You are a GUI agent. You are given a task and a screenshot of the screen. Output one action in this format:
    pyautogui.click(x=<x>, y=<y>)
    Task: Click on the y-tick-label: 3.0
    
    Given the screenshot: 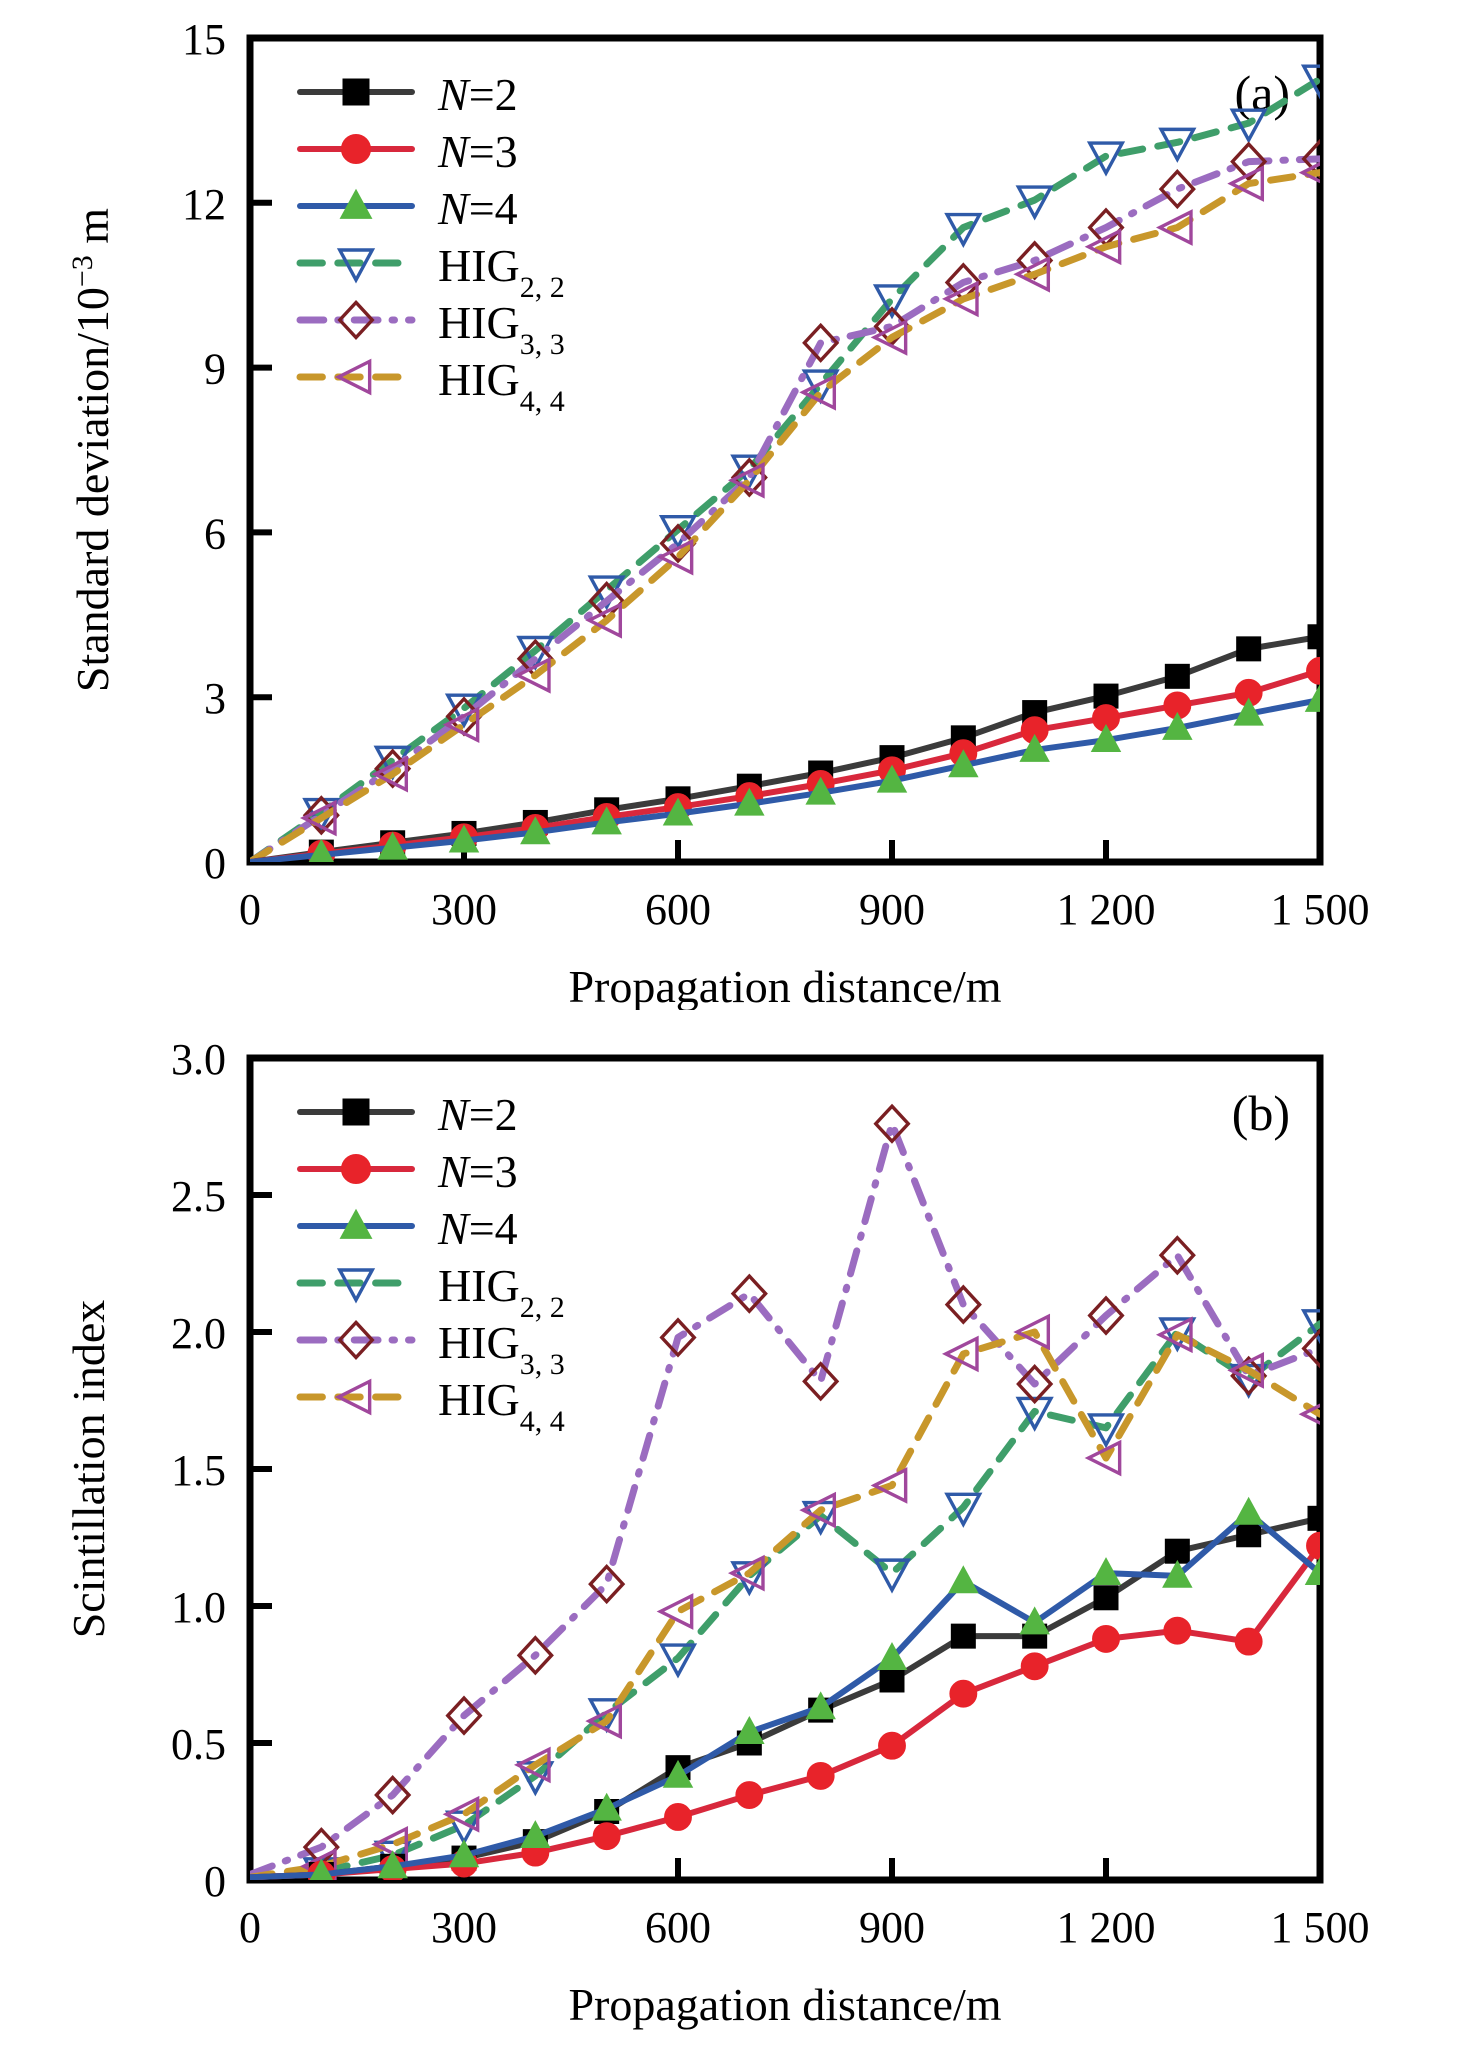 What is the action you would take?
    pyautogui.click(x=198, y=1059)
    